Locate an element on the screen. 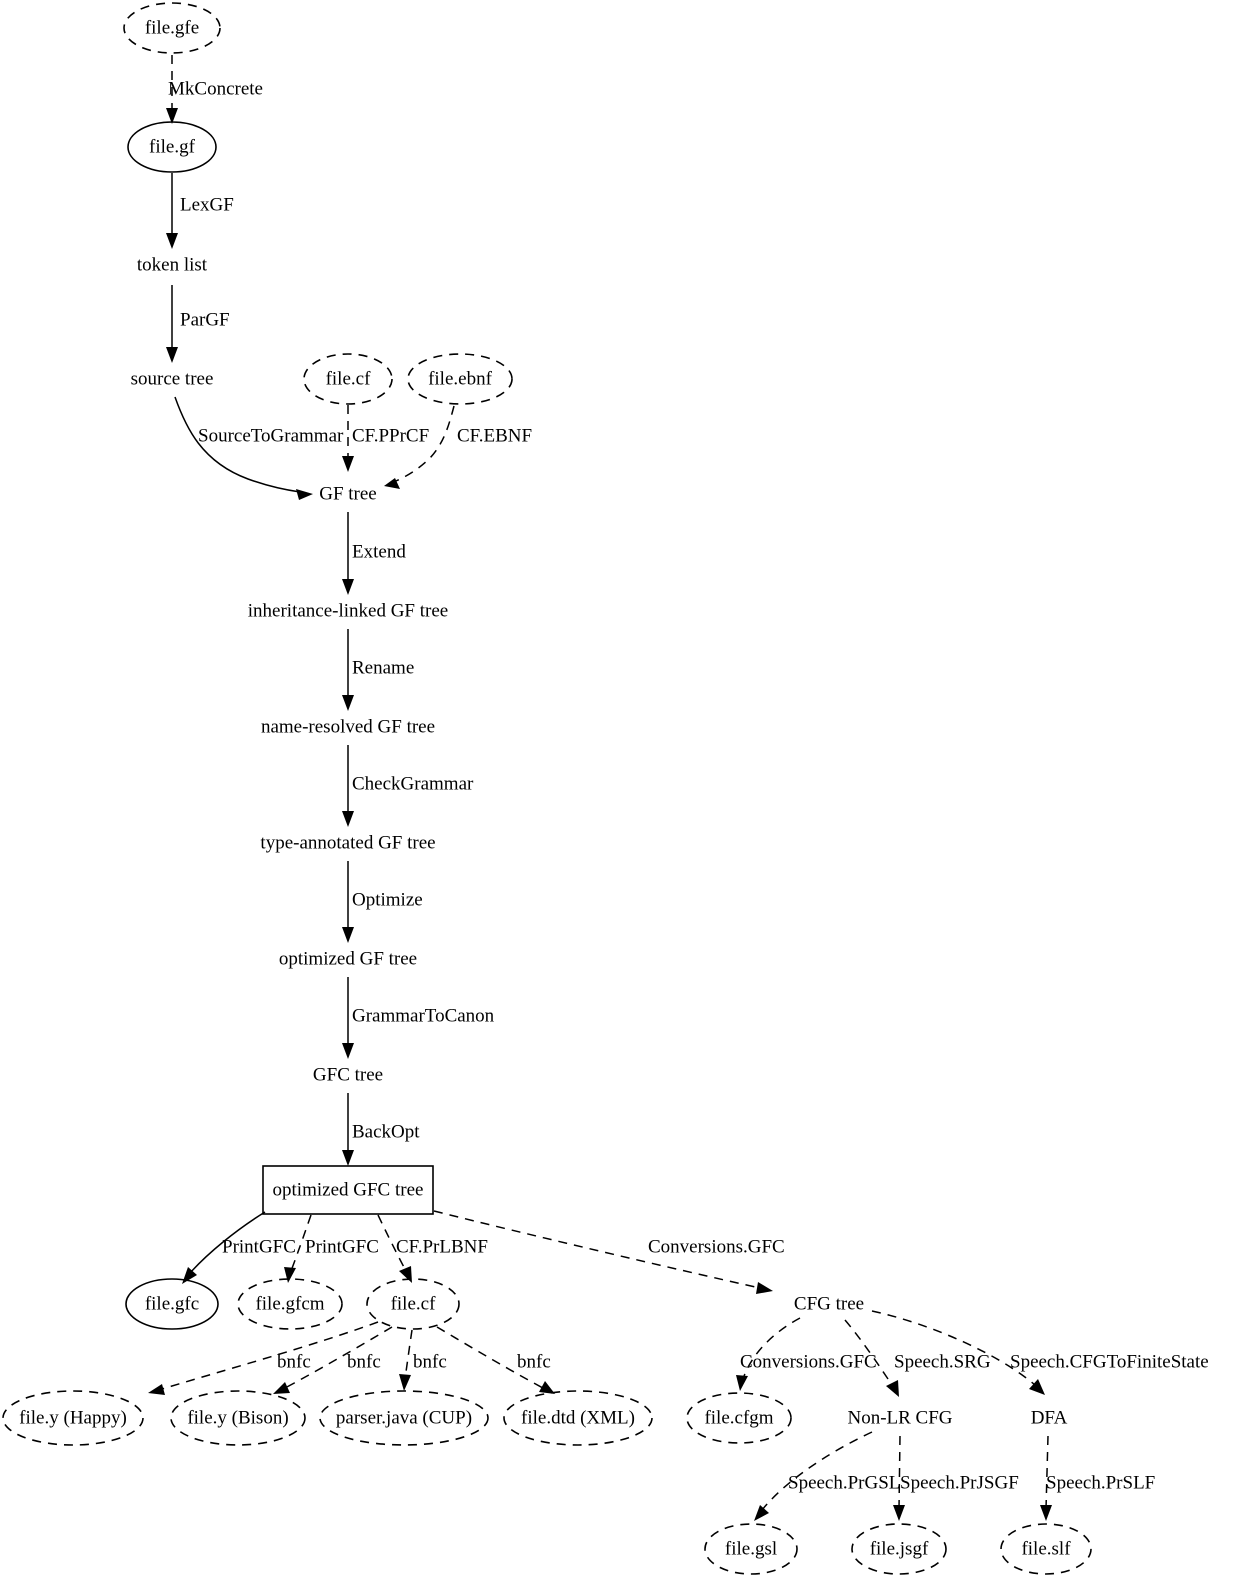 Image resolution: width=1256 pixels, height=1588 pixels. node-label-cfg-tree: CFG tree is located at coordinates (829, 1303).